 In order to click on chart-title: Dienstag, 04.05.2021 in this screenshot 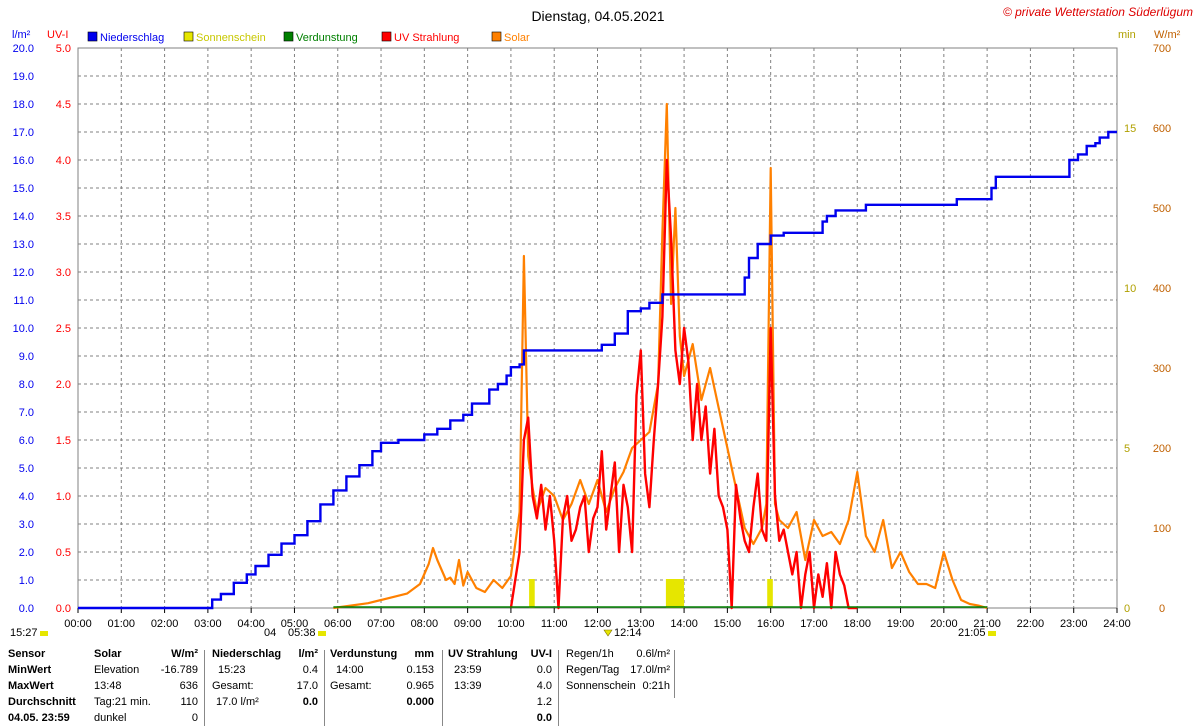, I will do `click(597, 16)`.